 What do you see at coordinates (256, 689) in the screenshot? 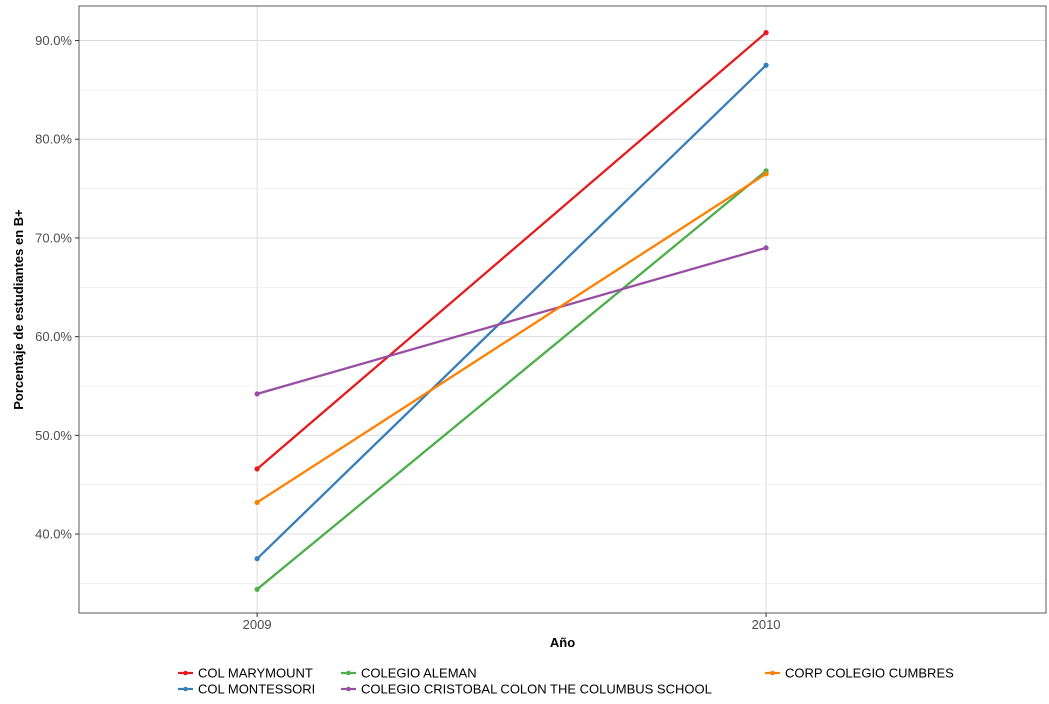
I see `legend-label: COL MONTESSORI` at bounding box center [256, 689].